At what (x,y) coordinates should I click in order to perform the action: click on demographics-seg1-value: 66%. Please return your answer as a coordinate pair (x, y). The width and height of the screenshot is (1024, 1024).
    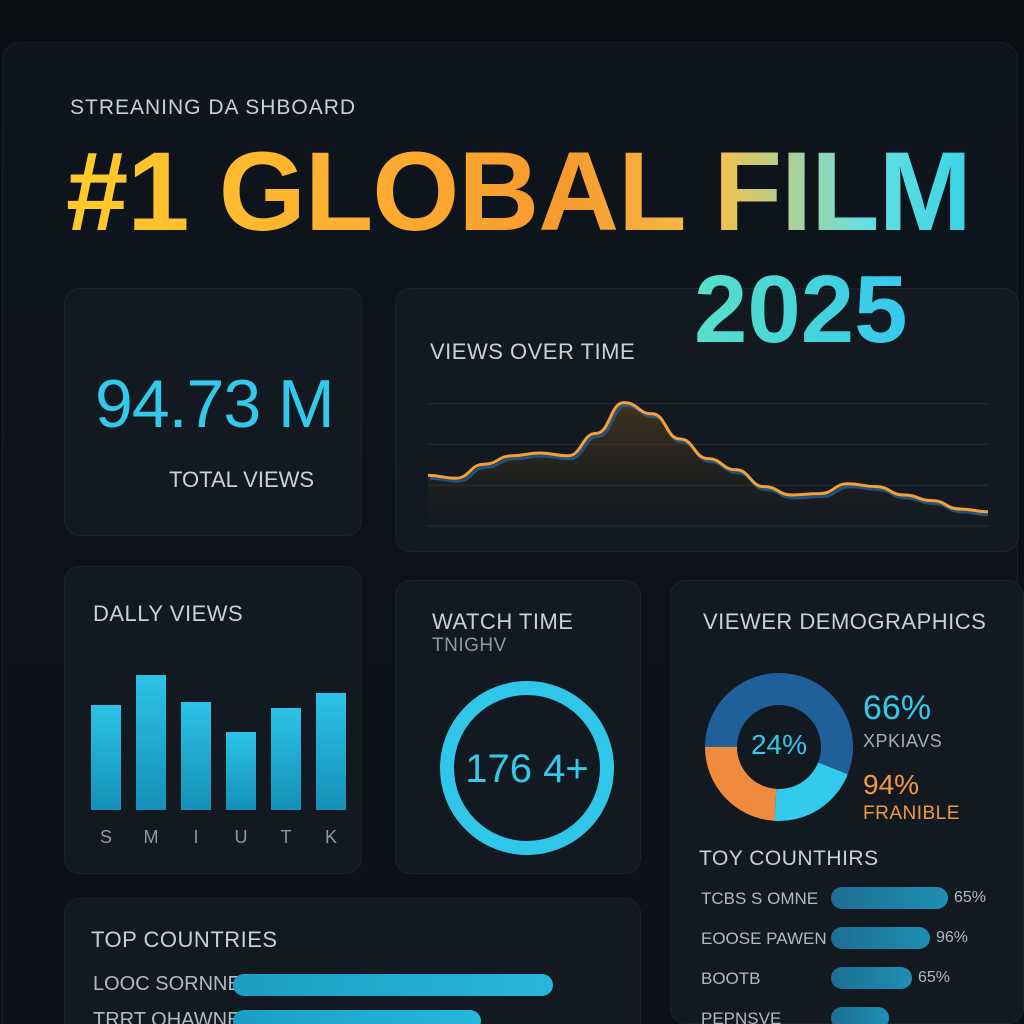
    Looking at the image, I should click on (897, 708).